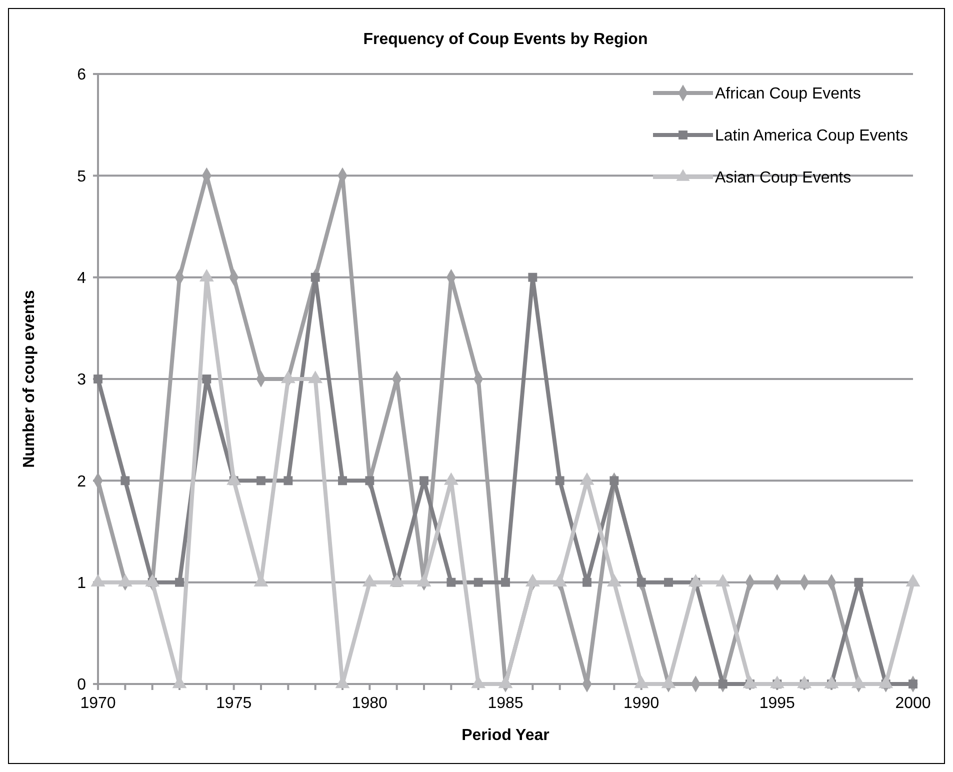  What do you see at coordinates (81, 481) in the screenshot?
I see `y-tick-label: 2` at bounding box center [81, 481].